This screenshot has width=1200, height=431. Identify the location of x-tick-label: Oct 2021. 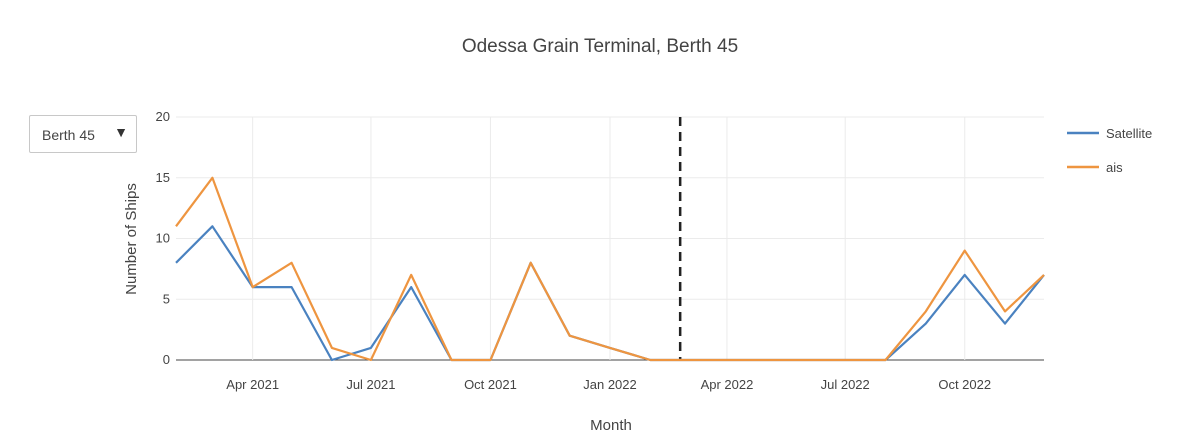
(490, 384).